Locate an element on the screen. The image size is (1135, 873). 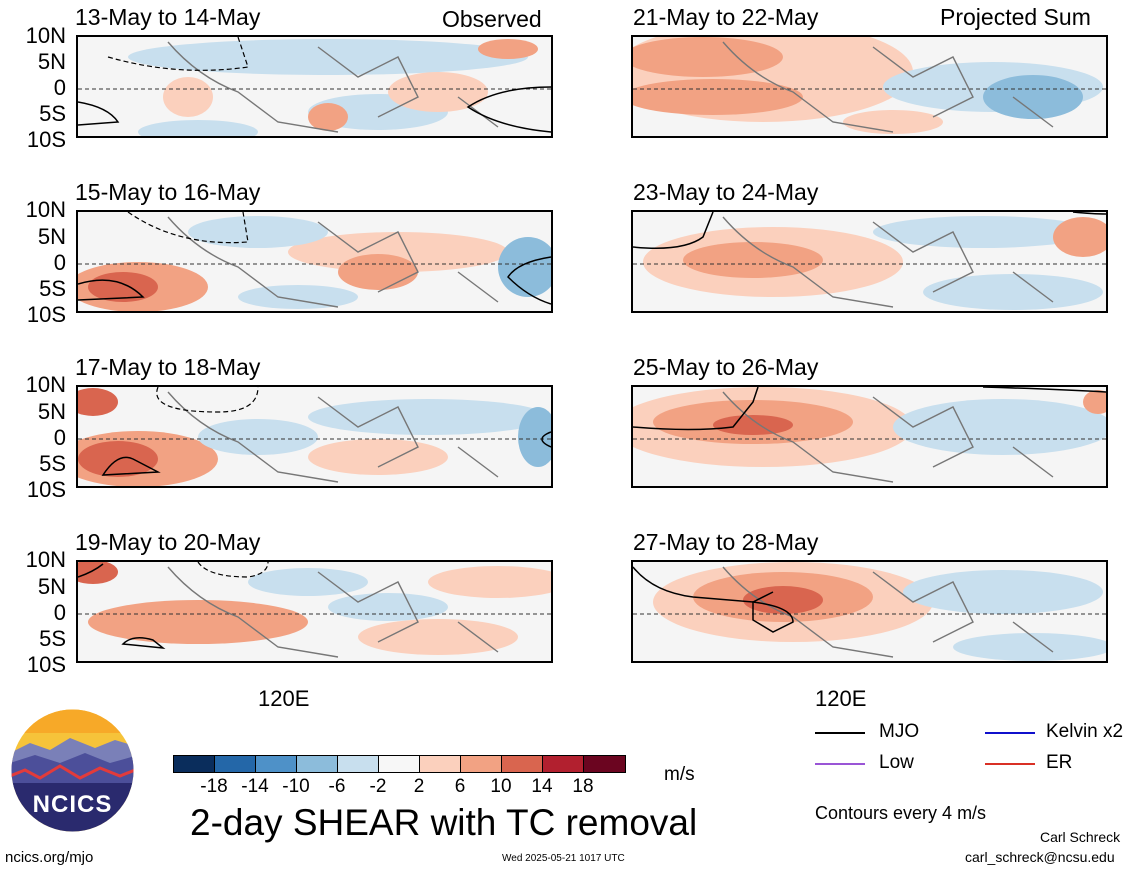
colorbar-label: -14 is located at coordinates (255, 786).